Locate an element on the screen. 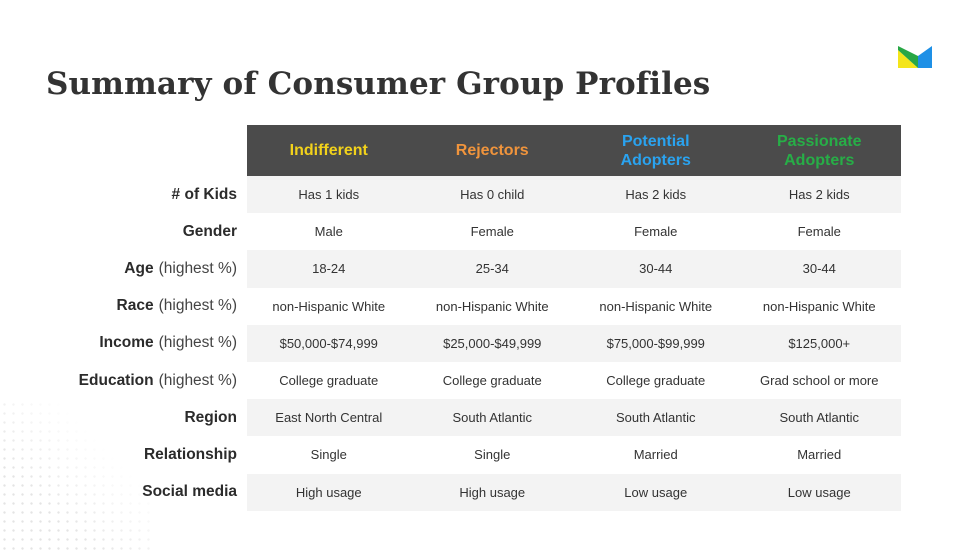  row-label-main: Gender is located at coordinates (209, 231).